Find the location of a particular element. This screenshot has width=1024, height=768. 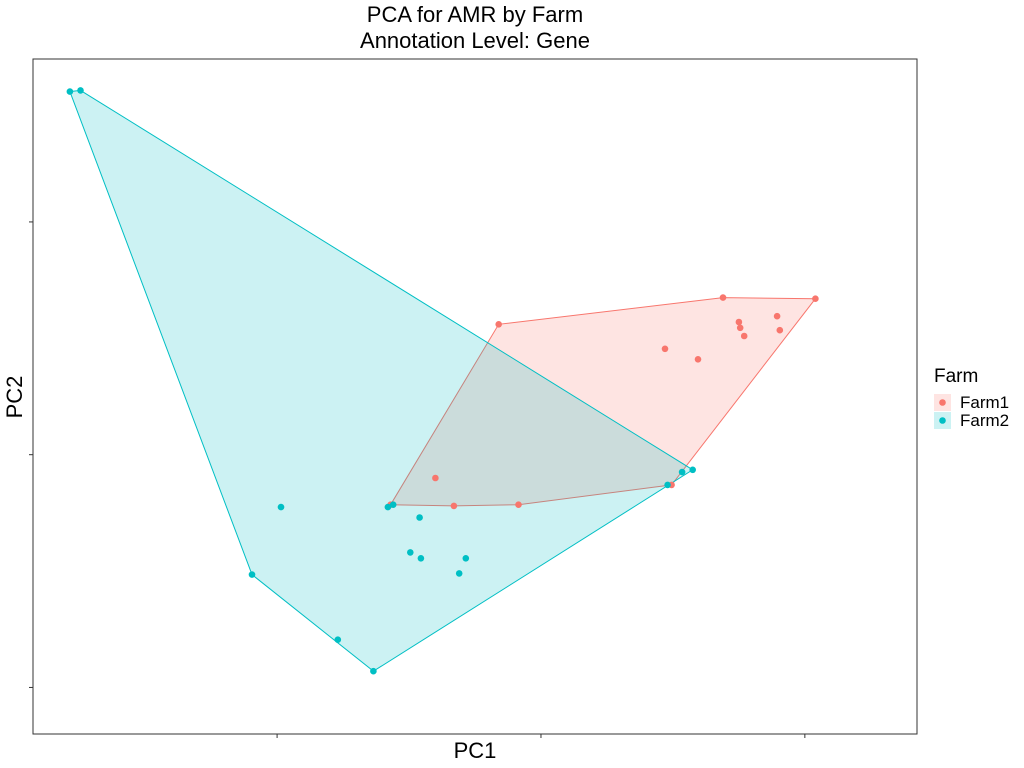

legend-title: Farm is located at coordinates (956, 376).